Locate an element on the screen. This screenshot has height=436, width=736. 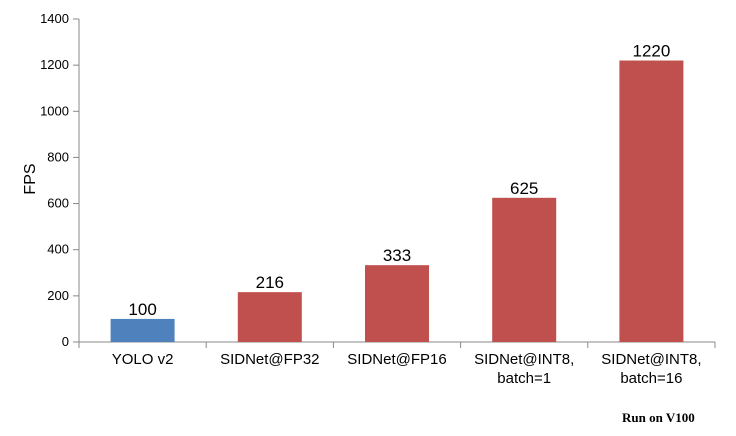
data-label: 216 is located at coordinates (270, 282).